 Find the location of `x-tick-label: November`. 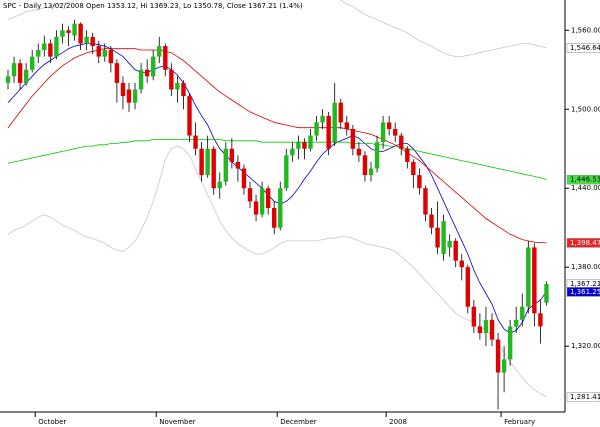

x-tick-label: November is located at coordinates (177, 422).